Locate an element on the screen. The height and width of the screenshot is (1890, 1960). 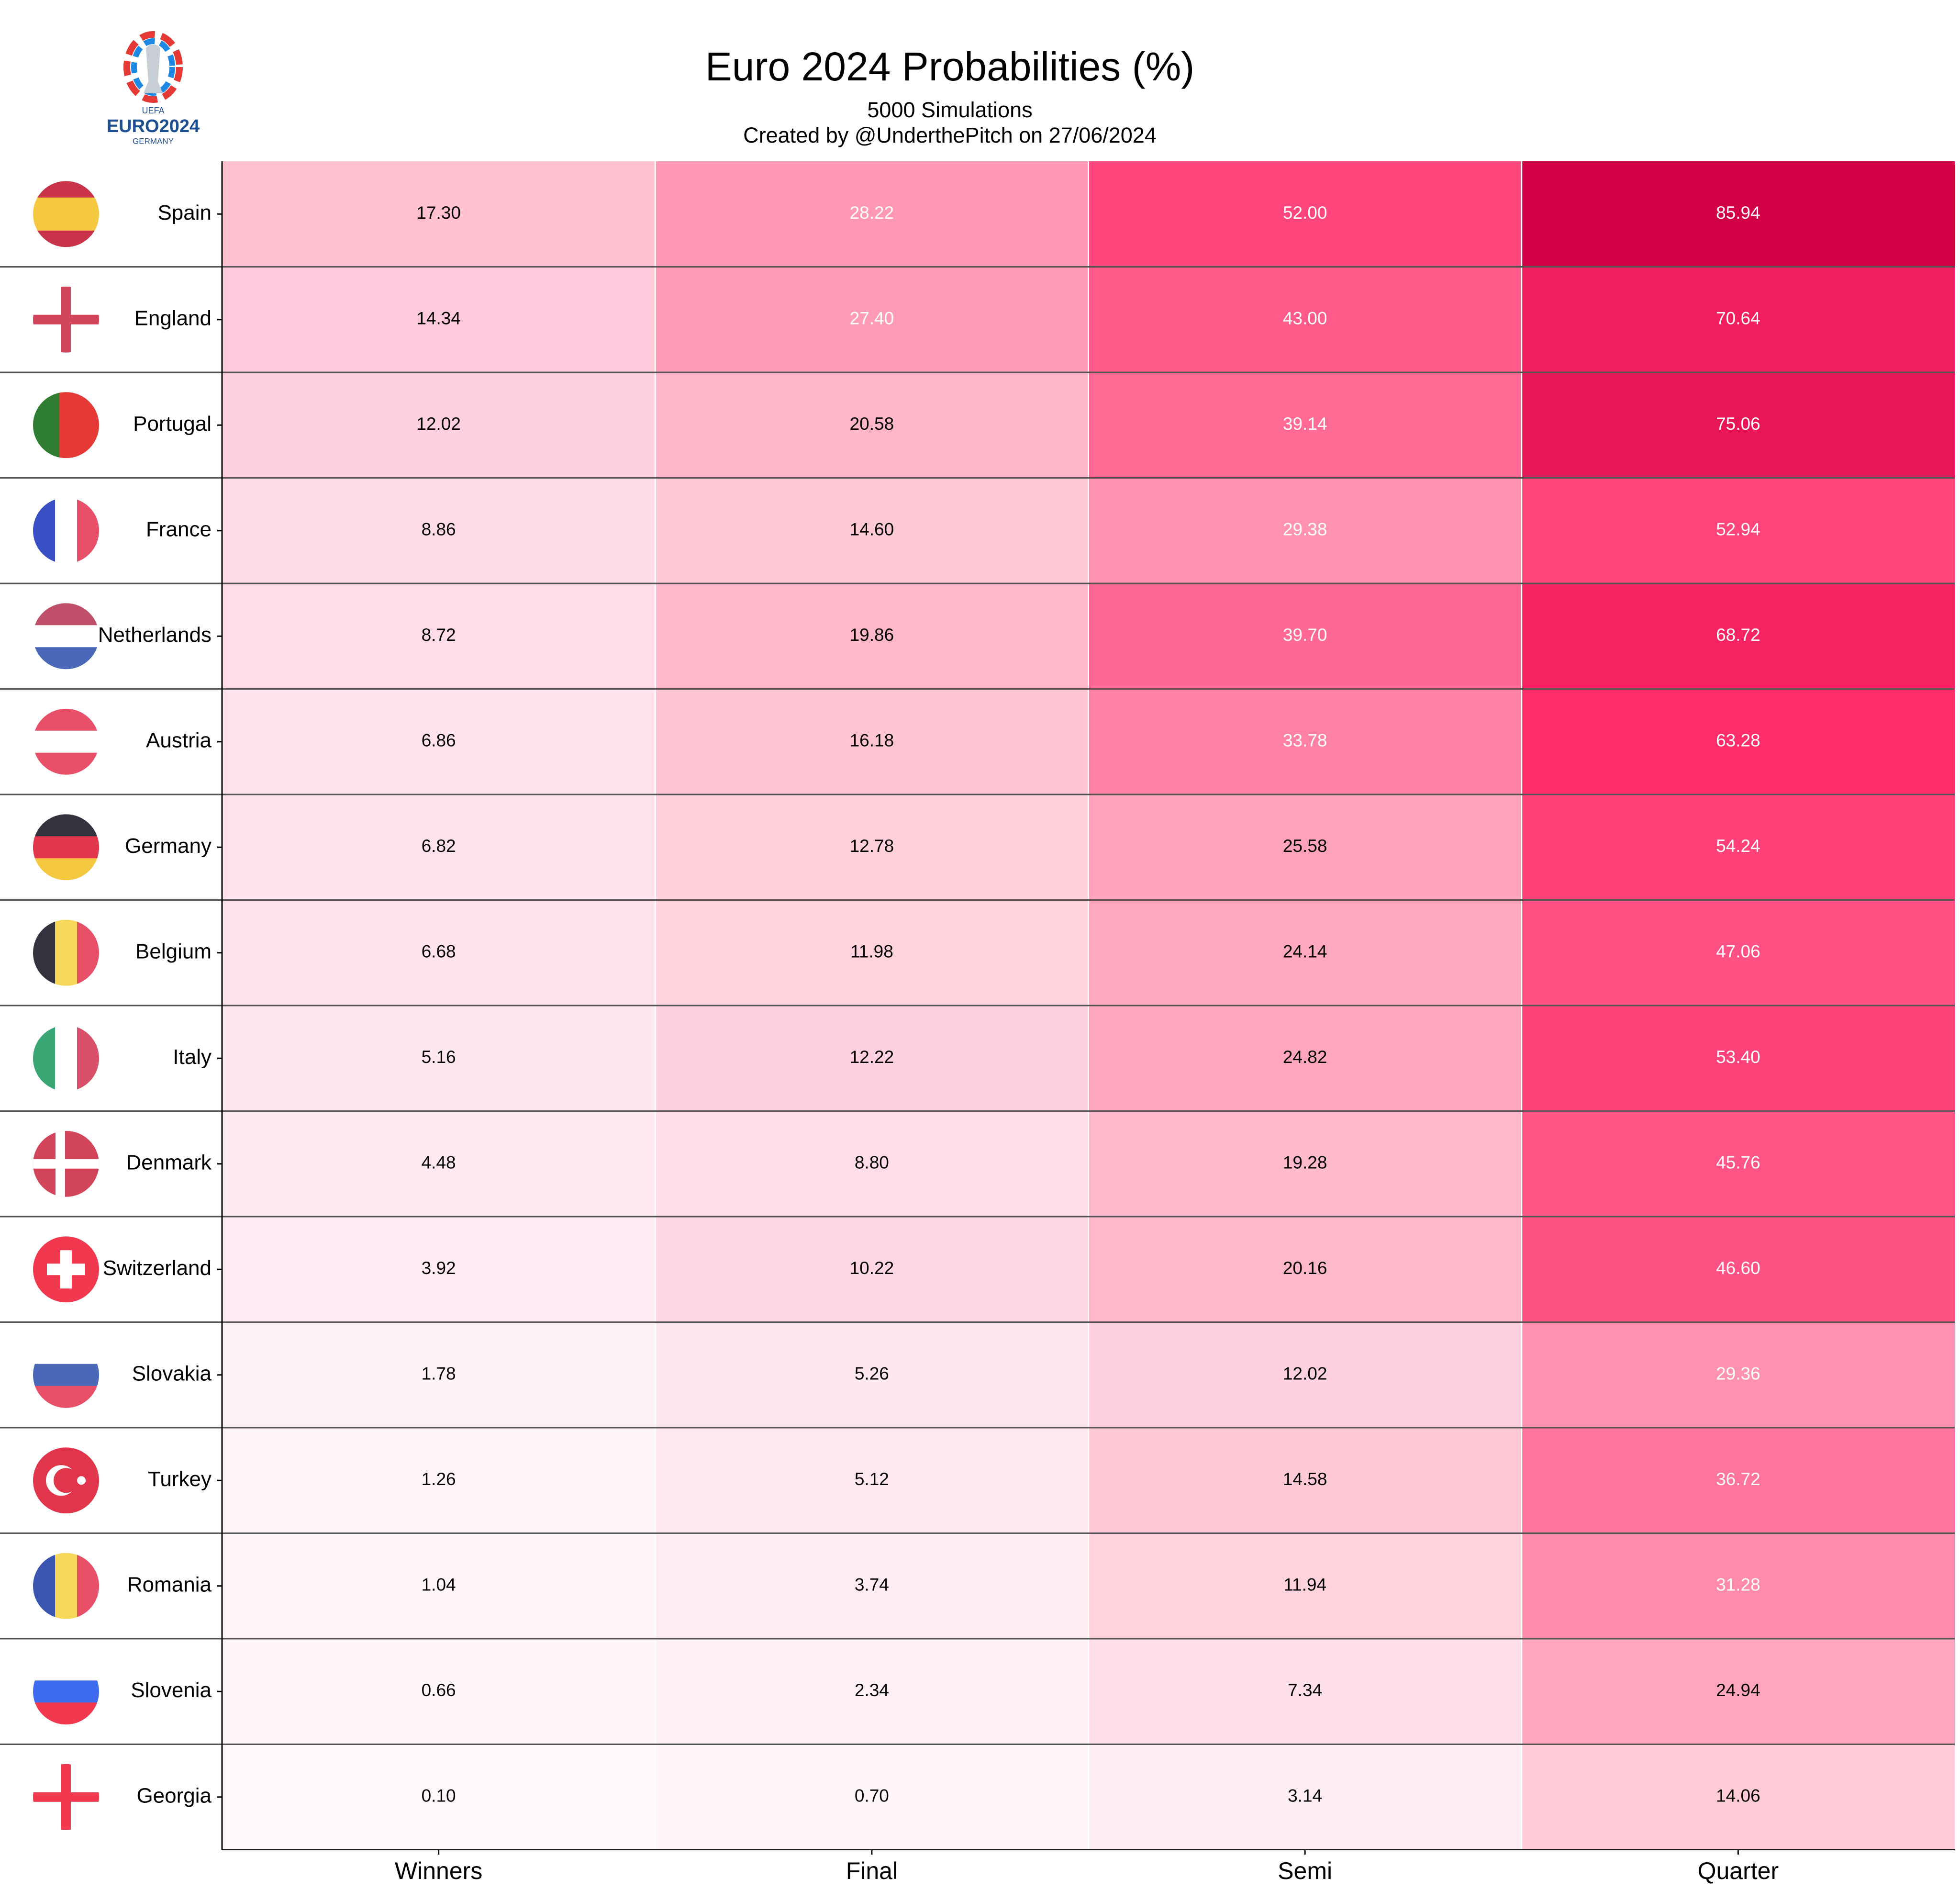
cell-label: 24.82 is located at coordinates (1305, 1057).